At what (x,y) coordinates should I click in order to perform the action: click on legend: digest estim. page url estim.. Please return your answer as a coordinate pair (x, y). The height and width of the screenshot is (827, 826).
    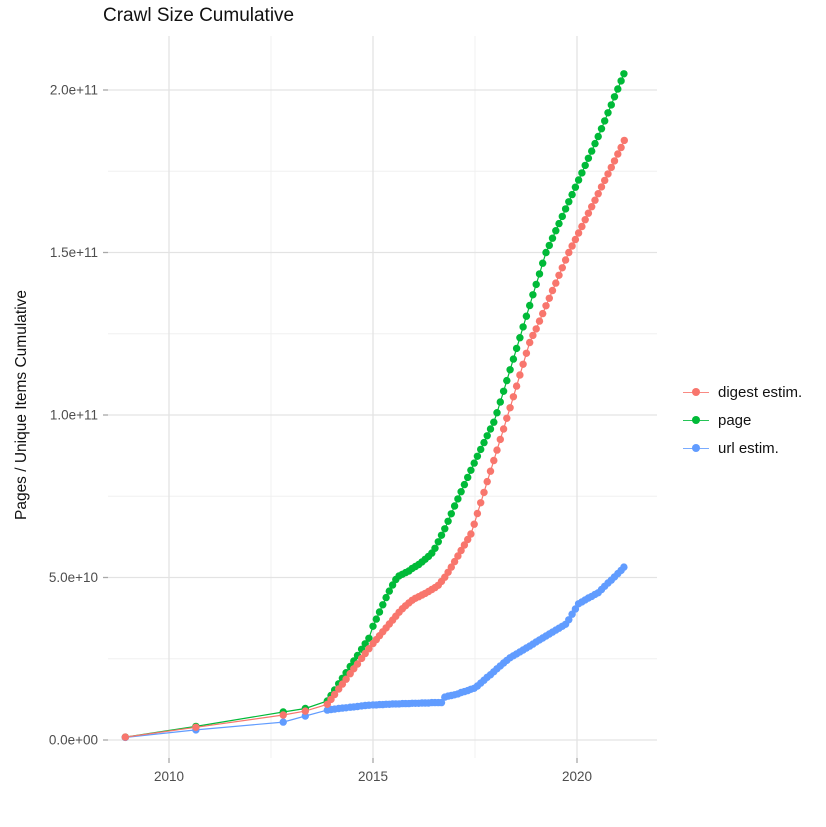
    Looking at the image, I should click on (753, 420).